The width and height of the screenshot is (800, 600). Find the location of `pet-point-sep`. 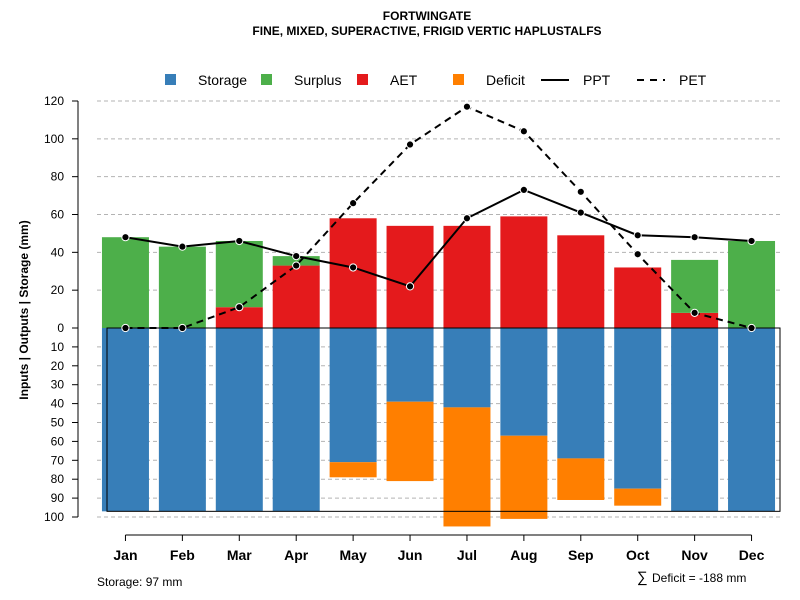

pet-point-sep is located at coordinates (580, 191).